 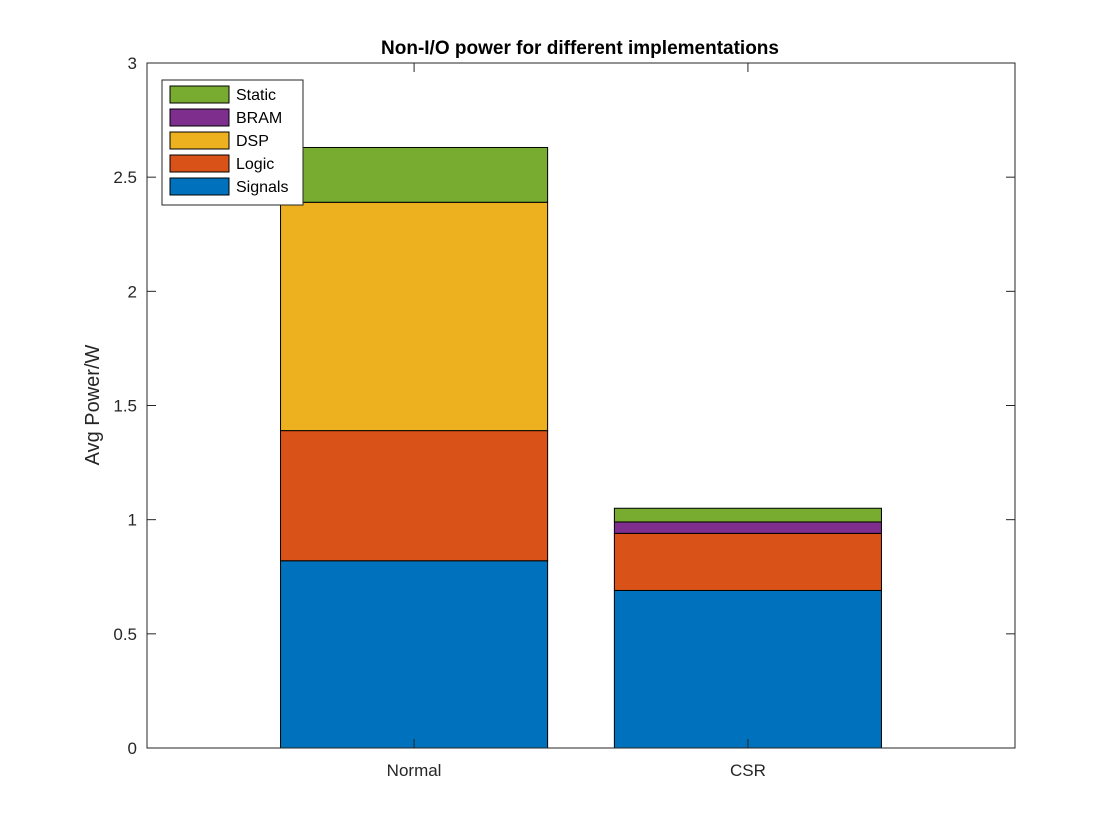 What do you see at coordinates (232, 142) in the screenshot?
I see `legend: Static BRAM DSP Logic Signals` at bounding box center [232, 142].